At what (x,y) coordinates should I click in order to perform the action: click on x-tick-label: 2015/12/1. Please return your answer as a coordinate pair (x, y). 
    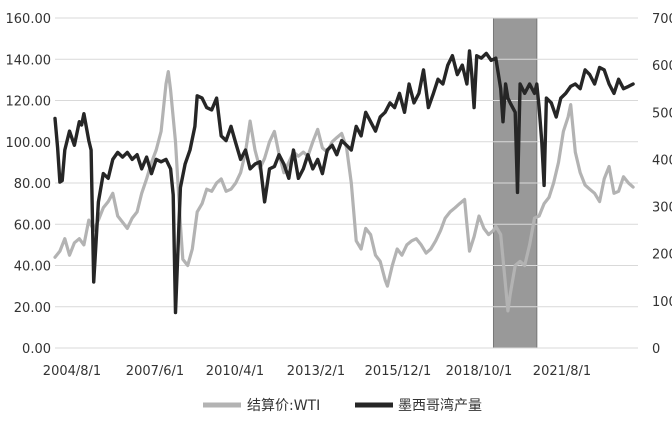
    Looking at the image, I should click on (398, 371).